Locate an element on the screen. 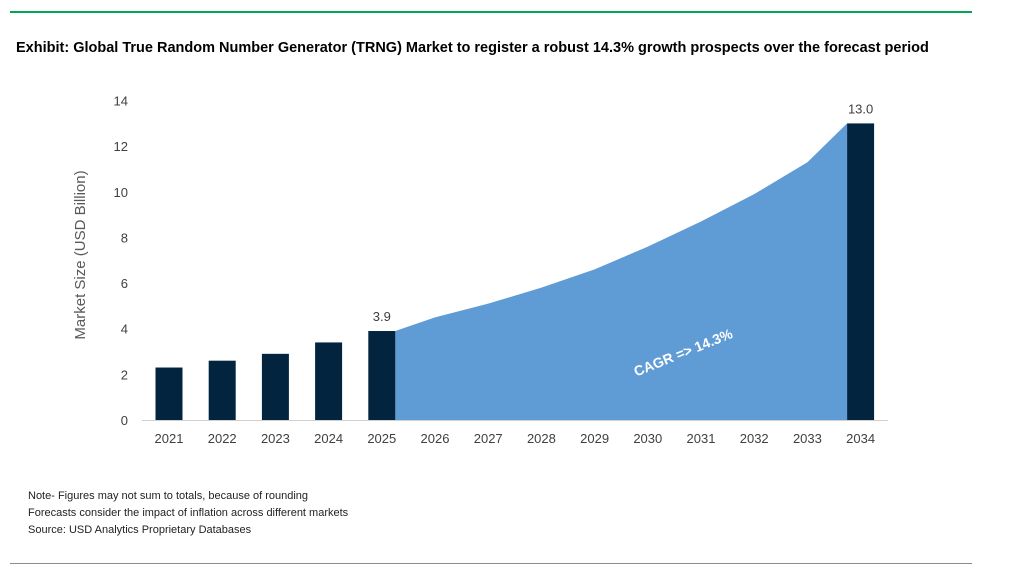 The height and width of the screenshot is (573, 1025). y-tick-0: 0 is located at coordinates (124, 420).